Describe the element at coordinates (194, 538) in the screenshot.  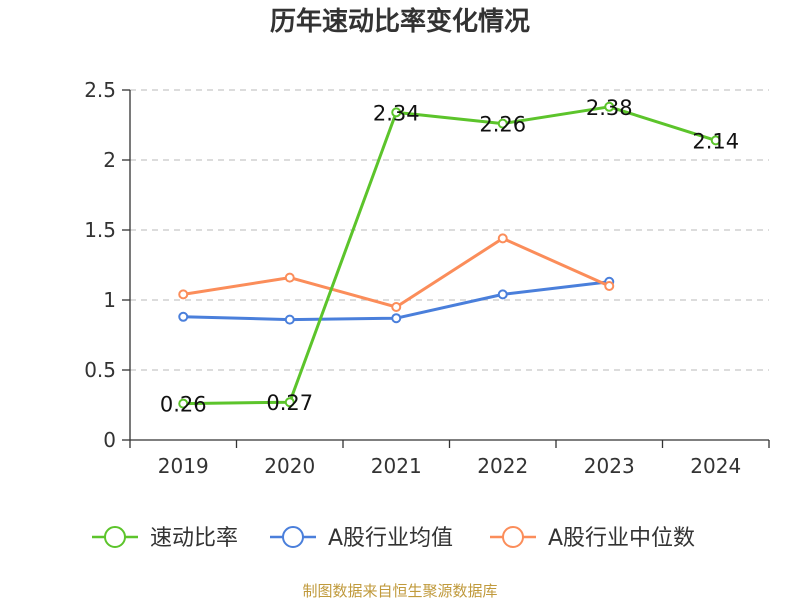
I see `legend-label: 速动比率` at that location.